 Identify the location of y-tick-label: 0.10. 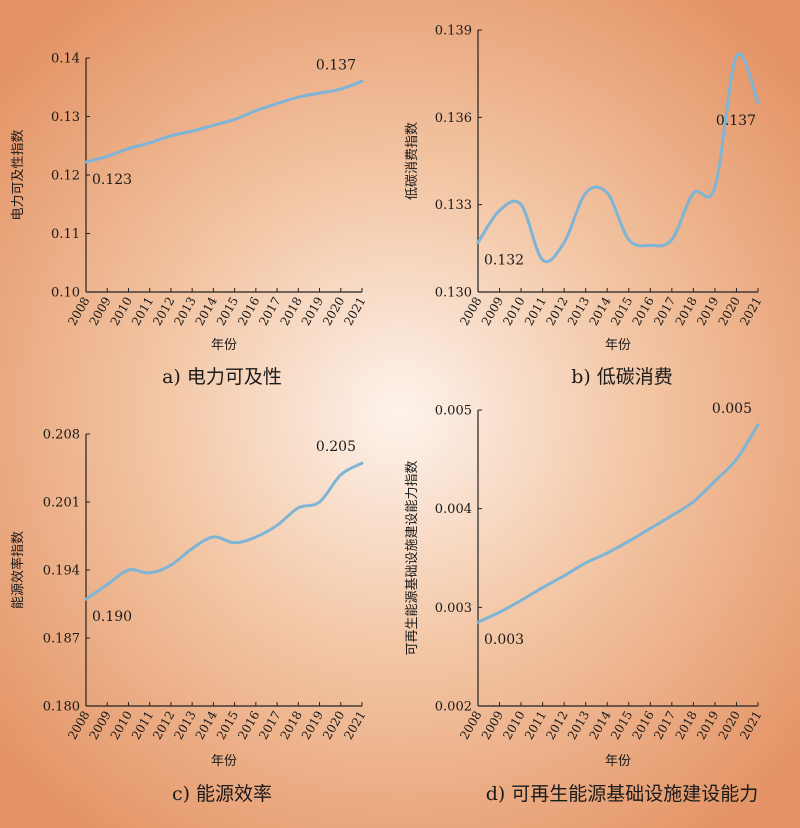
(65, 293).